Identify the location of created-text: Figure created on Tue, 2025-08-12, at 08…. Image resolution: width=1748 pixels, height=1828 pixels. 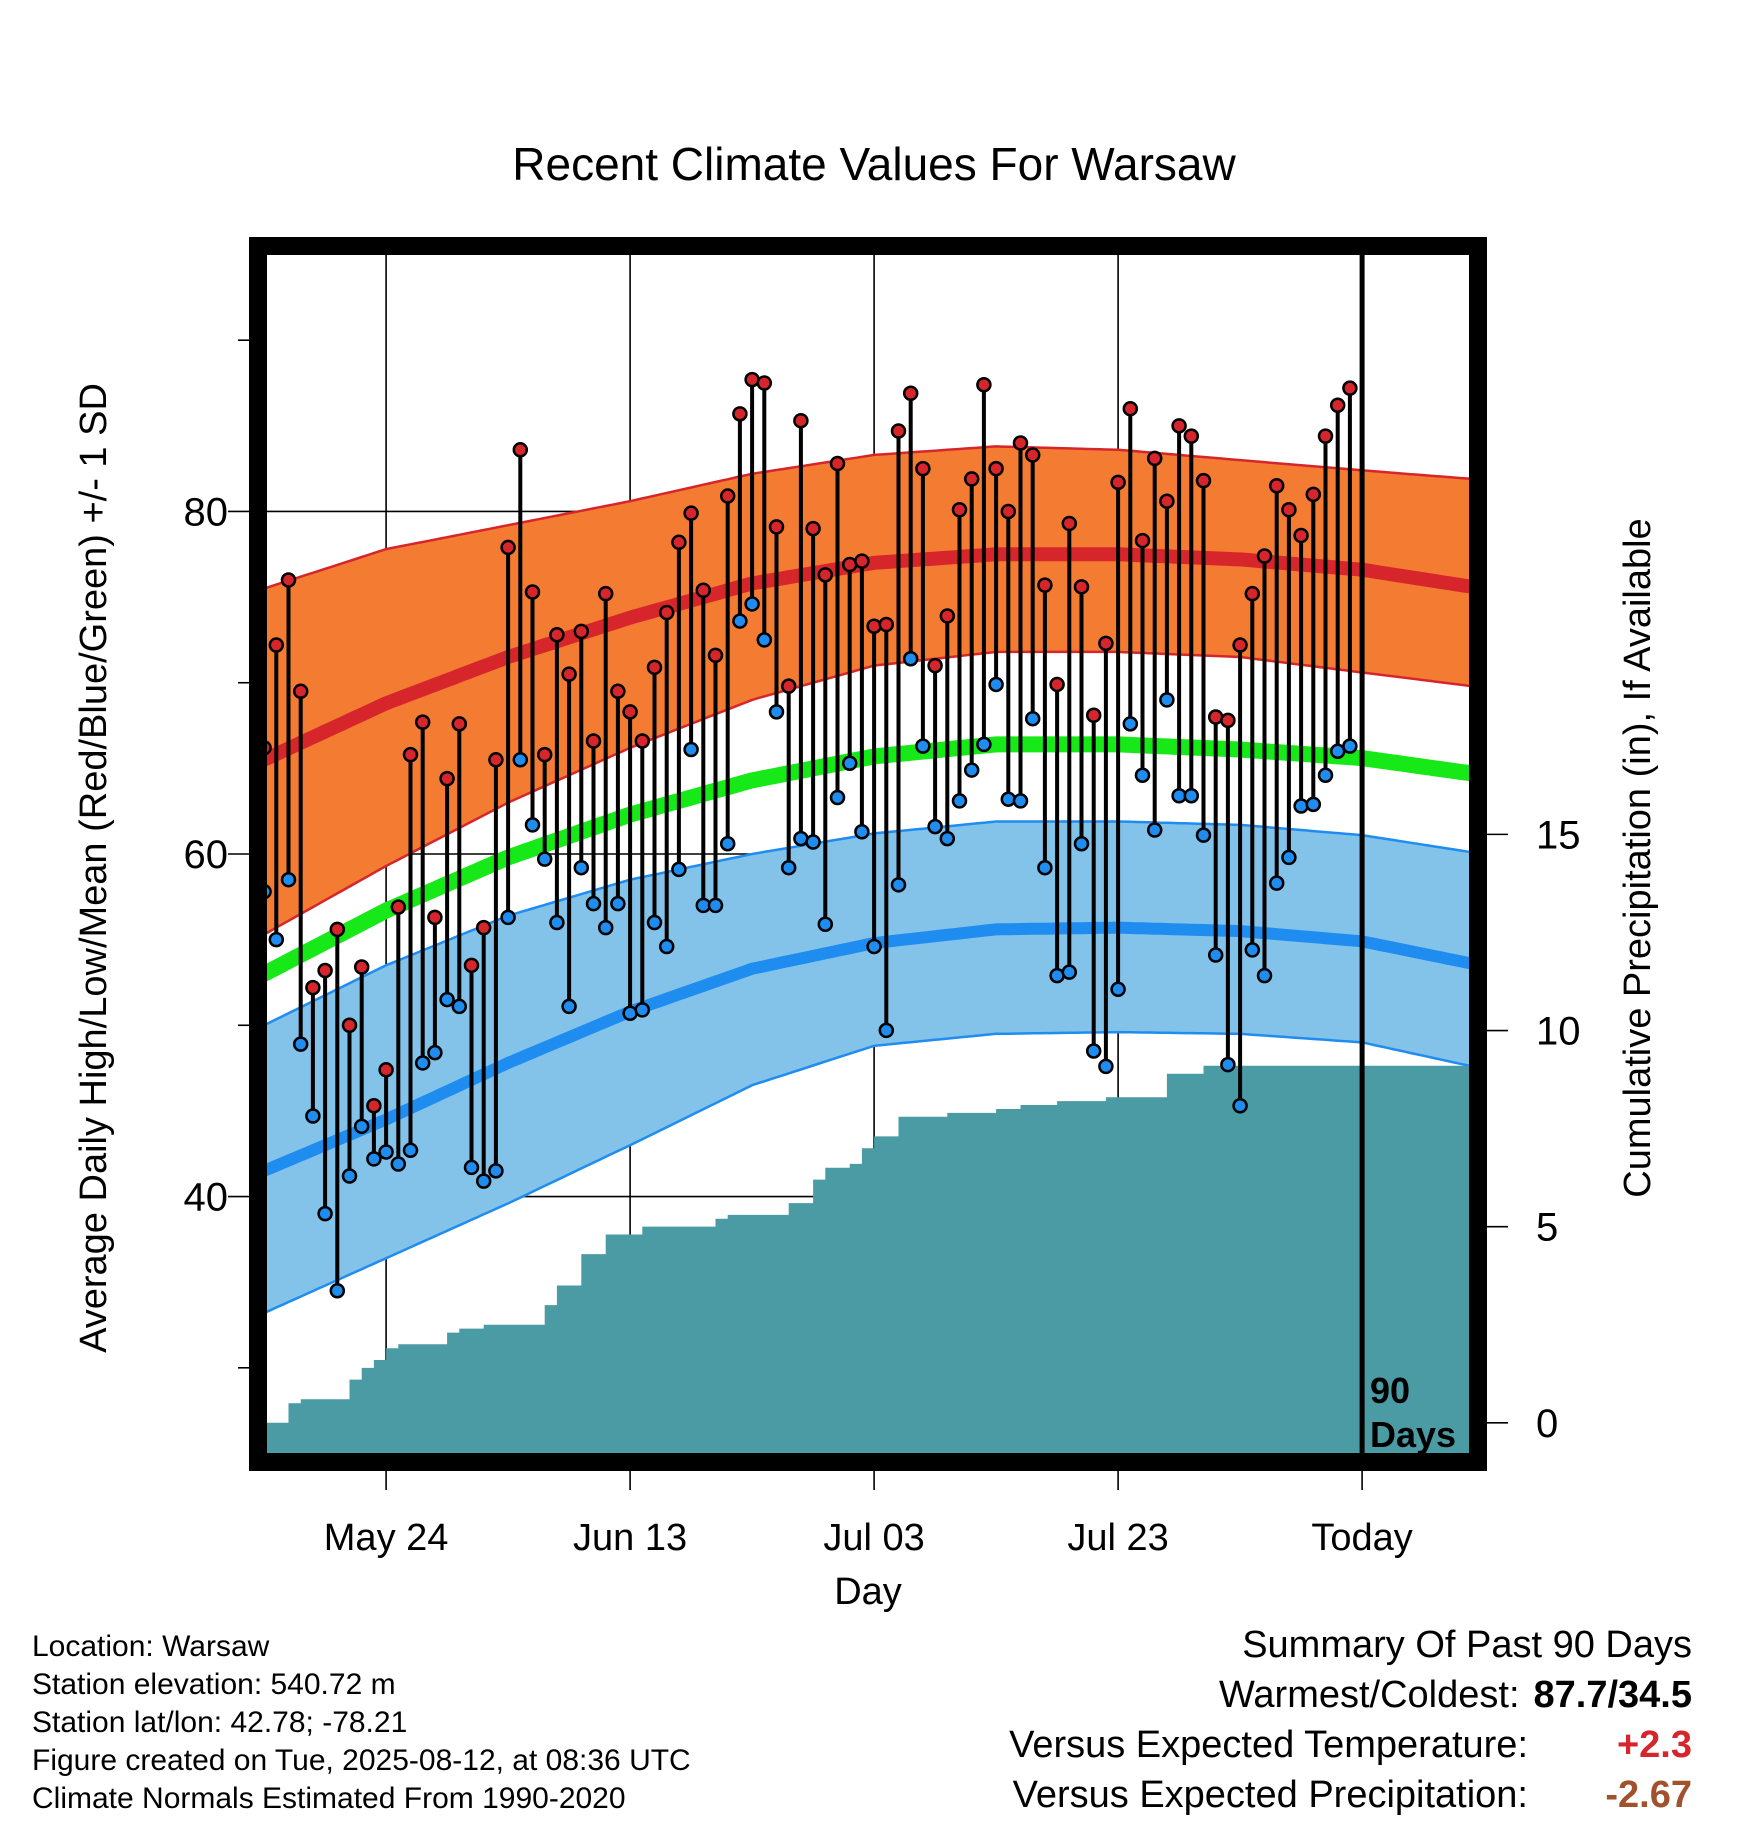
(361, 1760).